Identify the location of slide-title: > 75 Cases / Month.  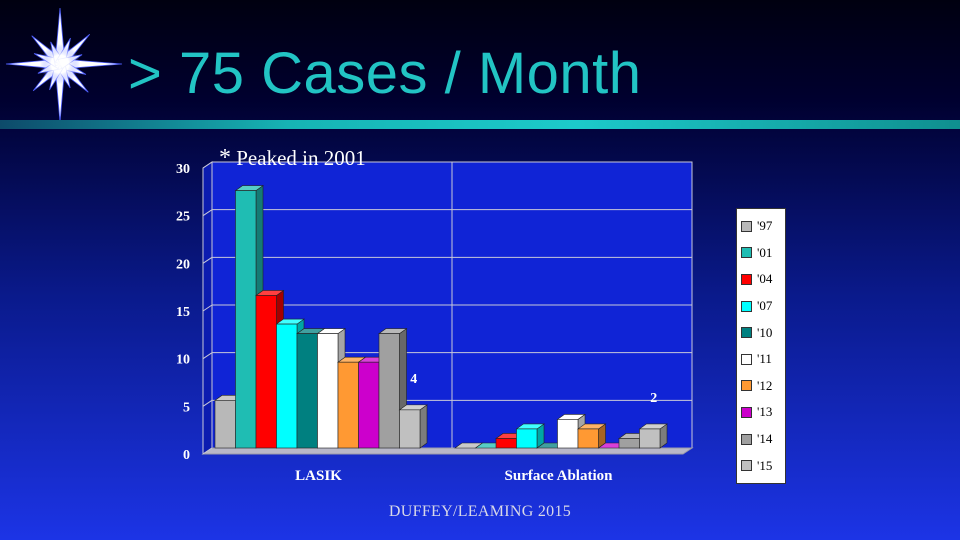
(385, 73).